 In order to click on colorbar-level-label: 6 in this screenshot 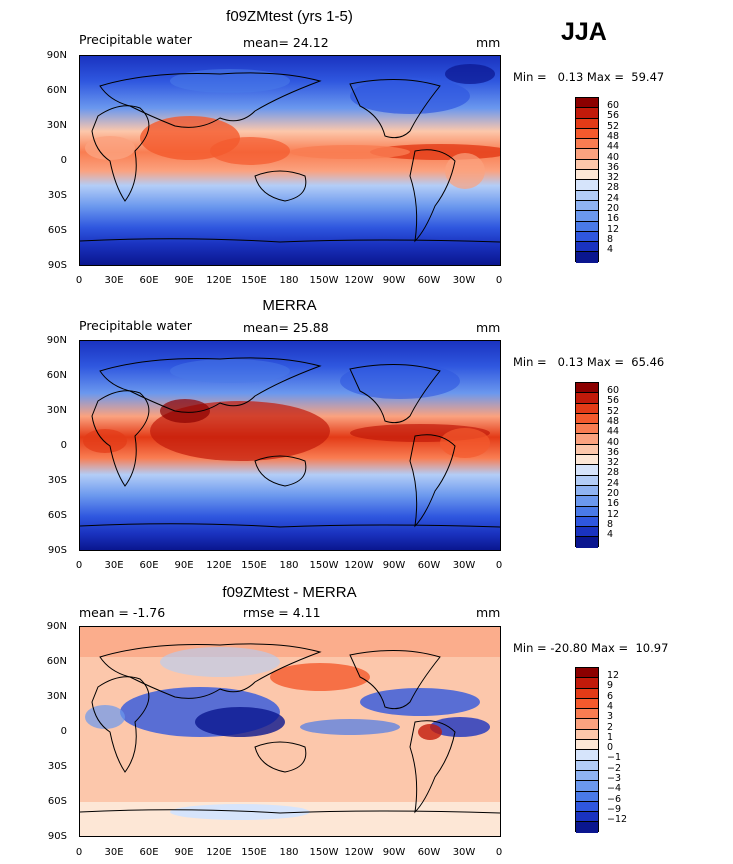, I will do `click(610, 696)`.